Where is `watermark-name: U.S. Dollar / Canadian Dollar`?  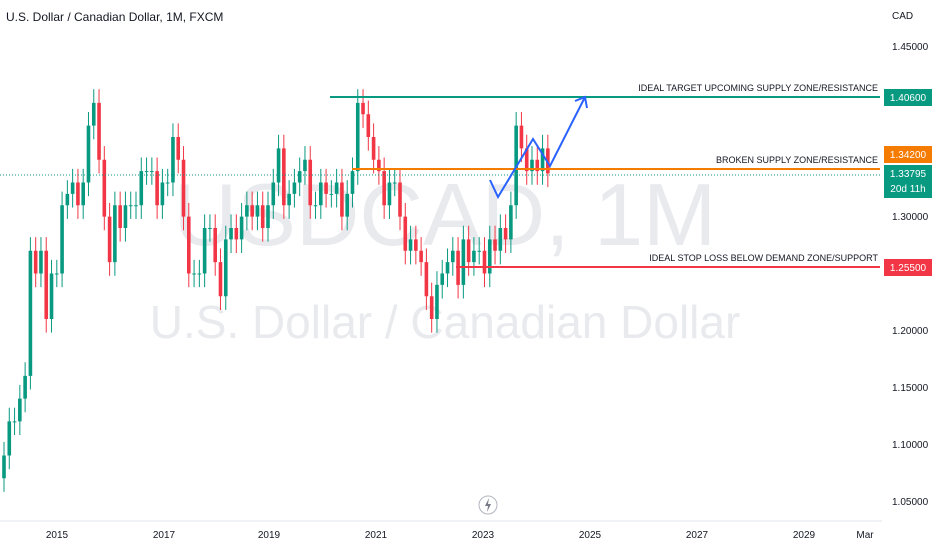 watermark-name: U.S. Dollar / Canadian Dollar is located at coordinates (445, 322).